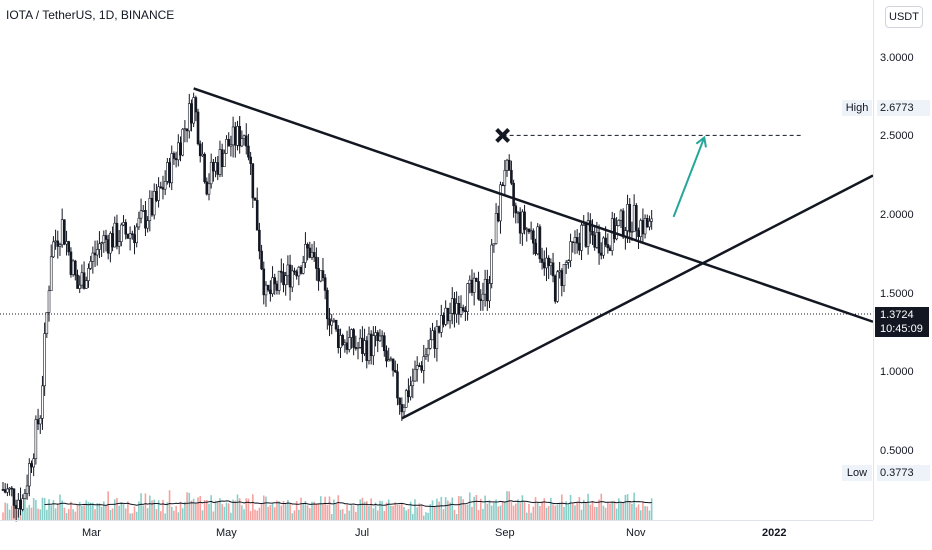  I want to click on x-marker-icon, so click(503, 135).